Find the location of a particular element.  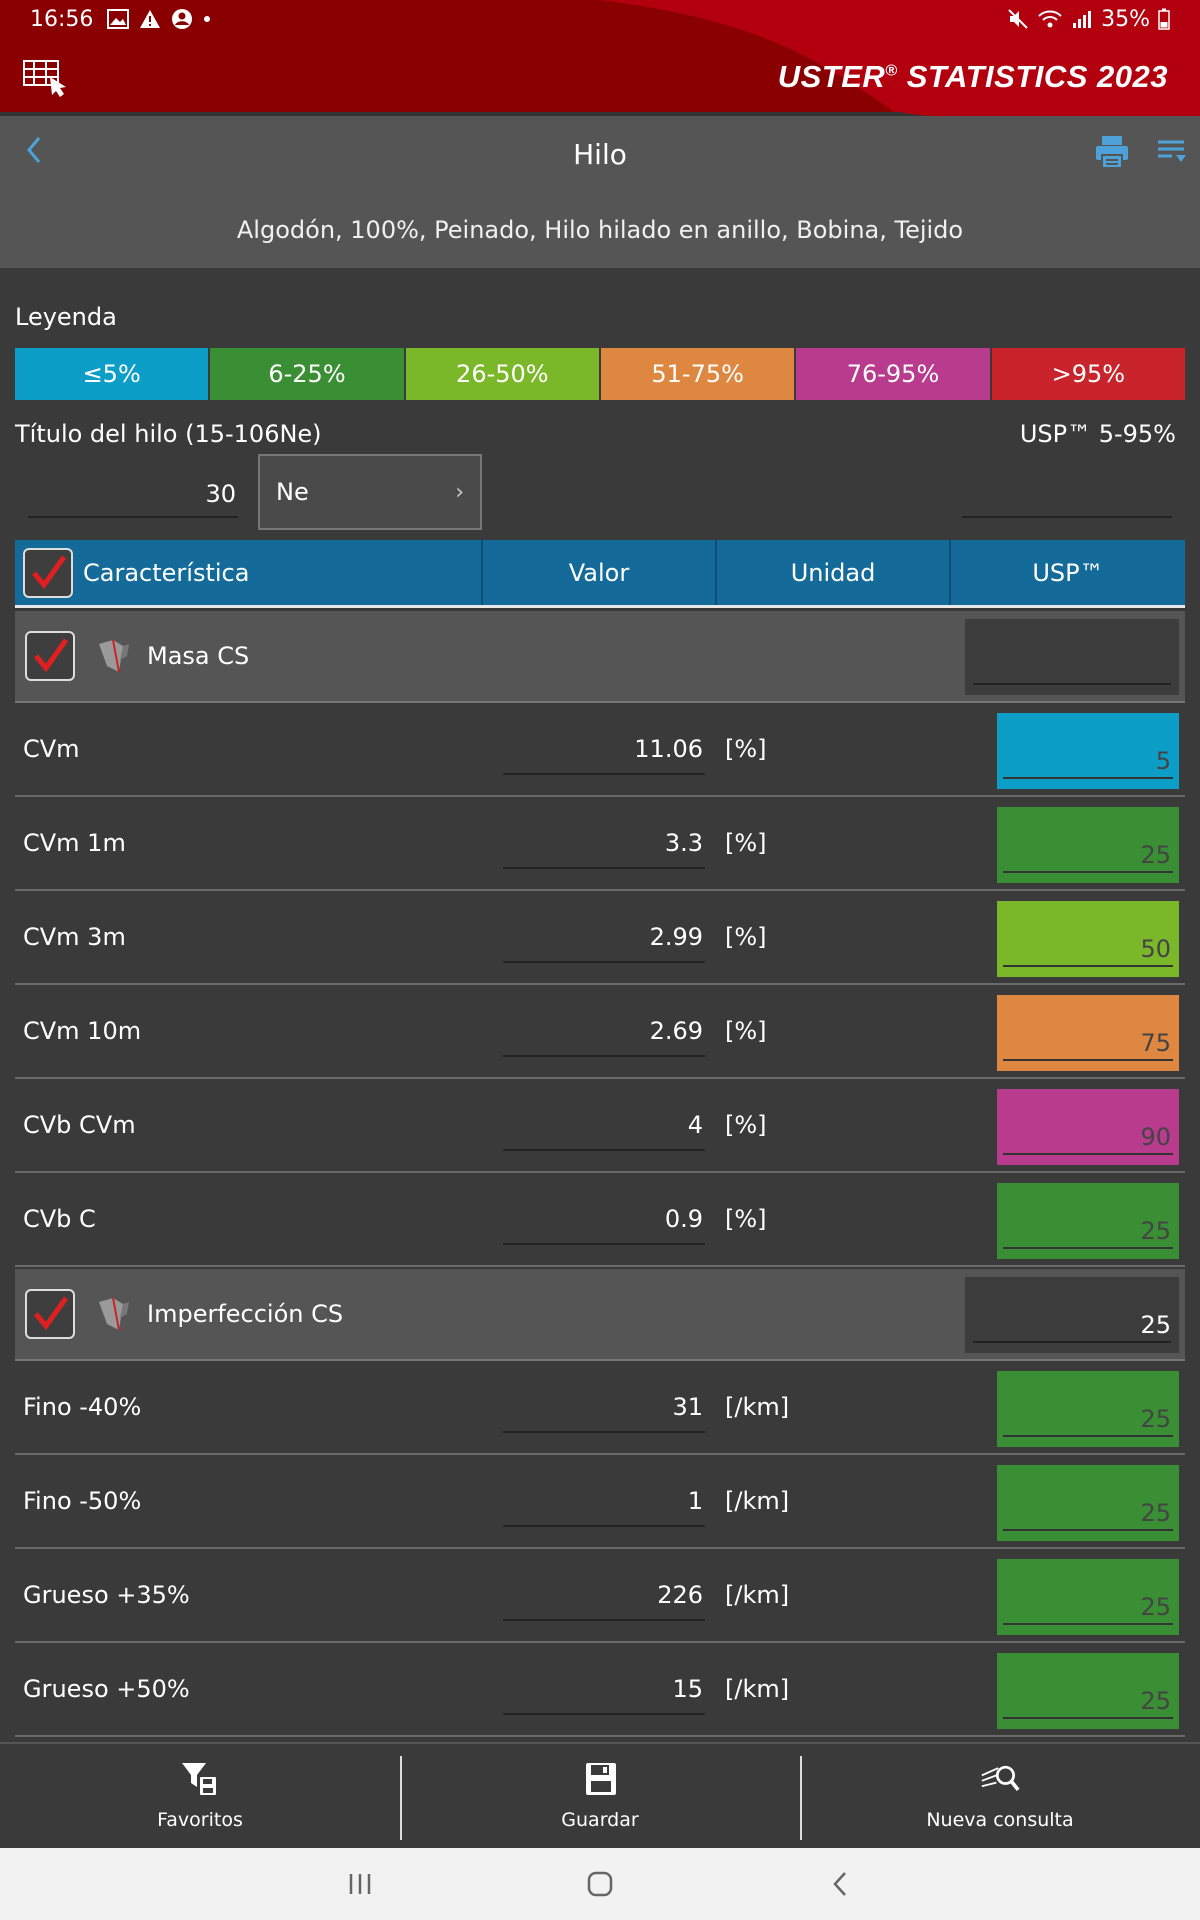

header-usp: USP™ is located at coordinates (1068, 572).